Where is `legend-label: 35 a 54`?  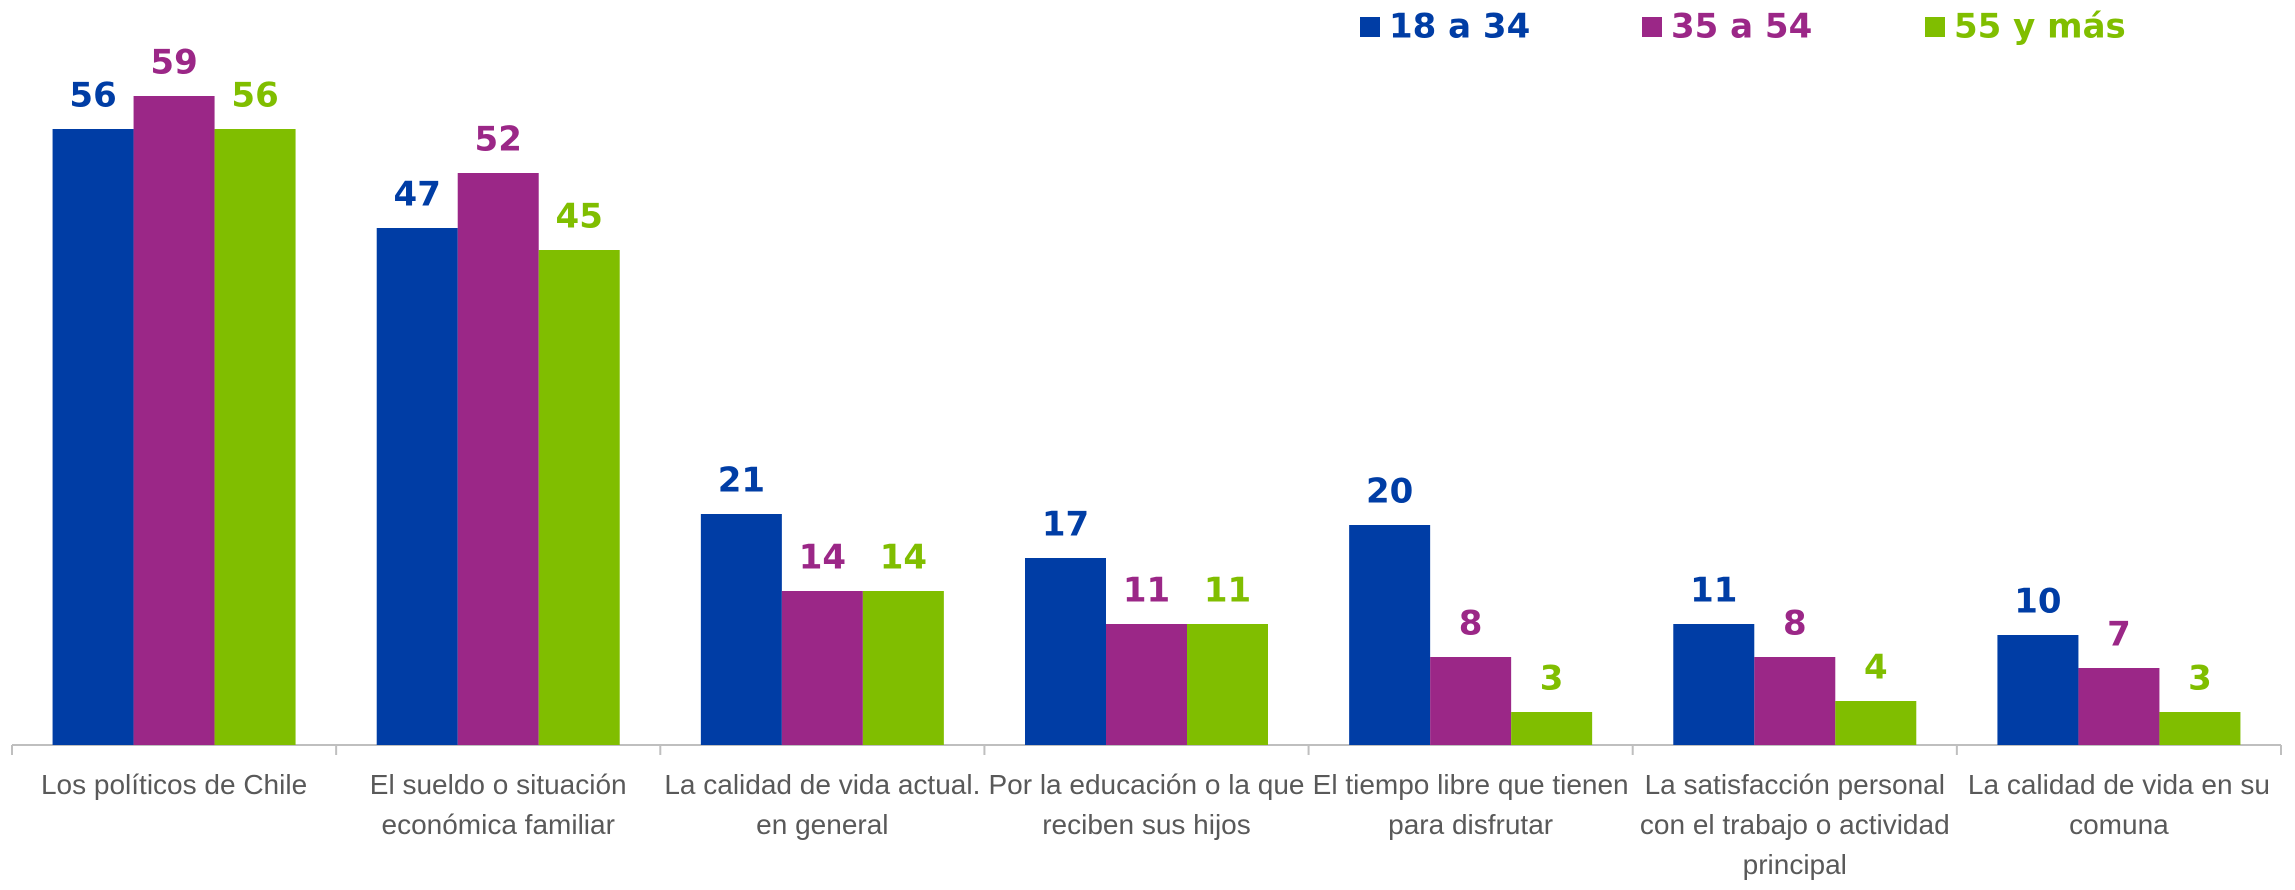
legend-label: 35 a 54 is located at coordinates (1741, 27).